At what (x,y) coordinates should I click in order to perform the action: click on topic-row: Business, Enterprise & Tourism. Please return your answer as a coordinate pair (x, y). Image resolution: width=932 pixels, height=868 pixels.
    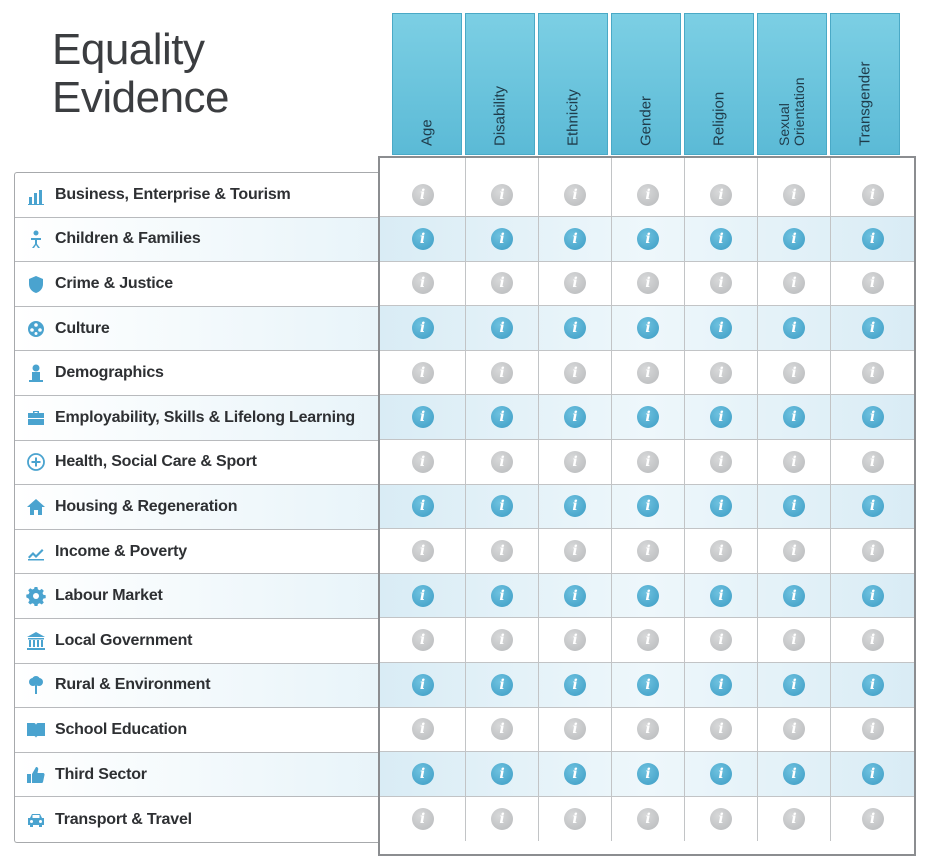
    Looking at the image, I should click on (197, 195).